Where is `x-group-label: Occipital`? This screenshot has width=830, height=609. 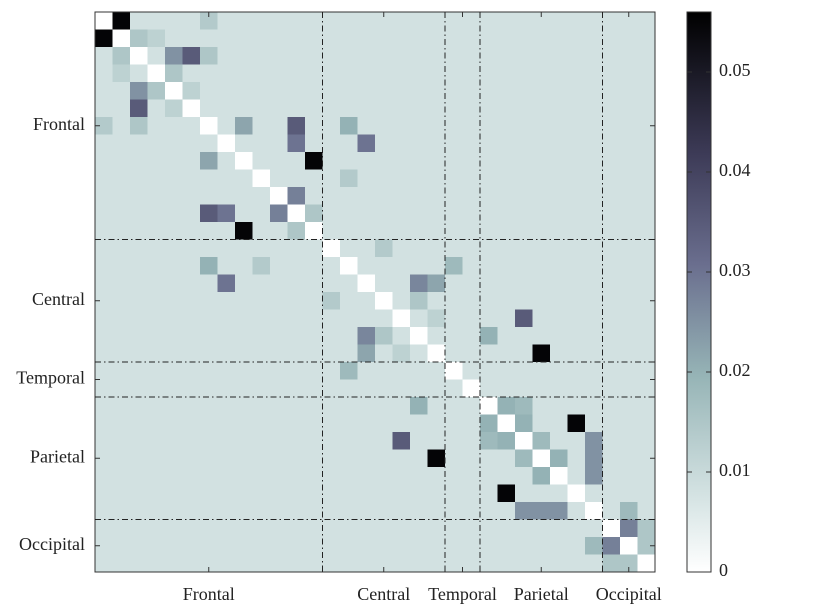
x-group-label: Occipital is located at coordinates (629, 594).